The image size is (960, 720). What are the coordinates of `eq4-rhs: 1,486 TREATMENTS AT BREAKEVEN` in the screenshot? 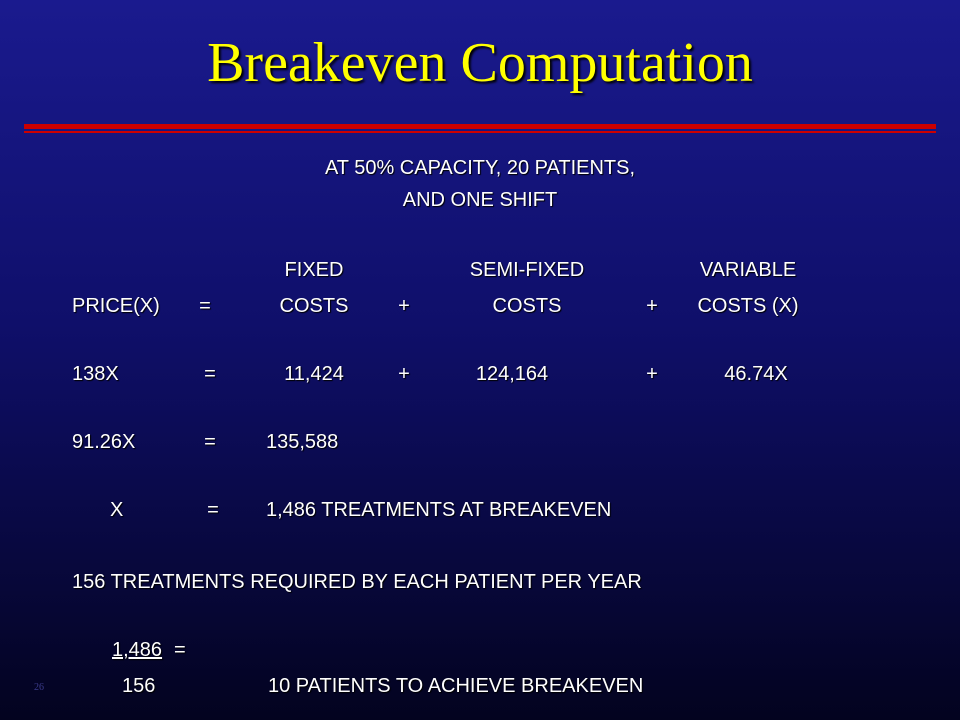 It's located at (439, 510).